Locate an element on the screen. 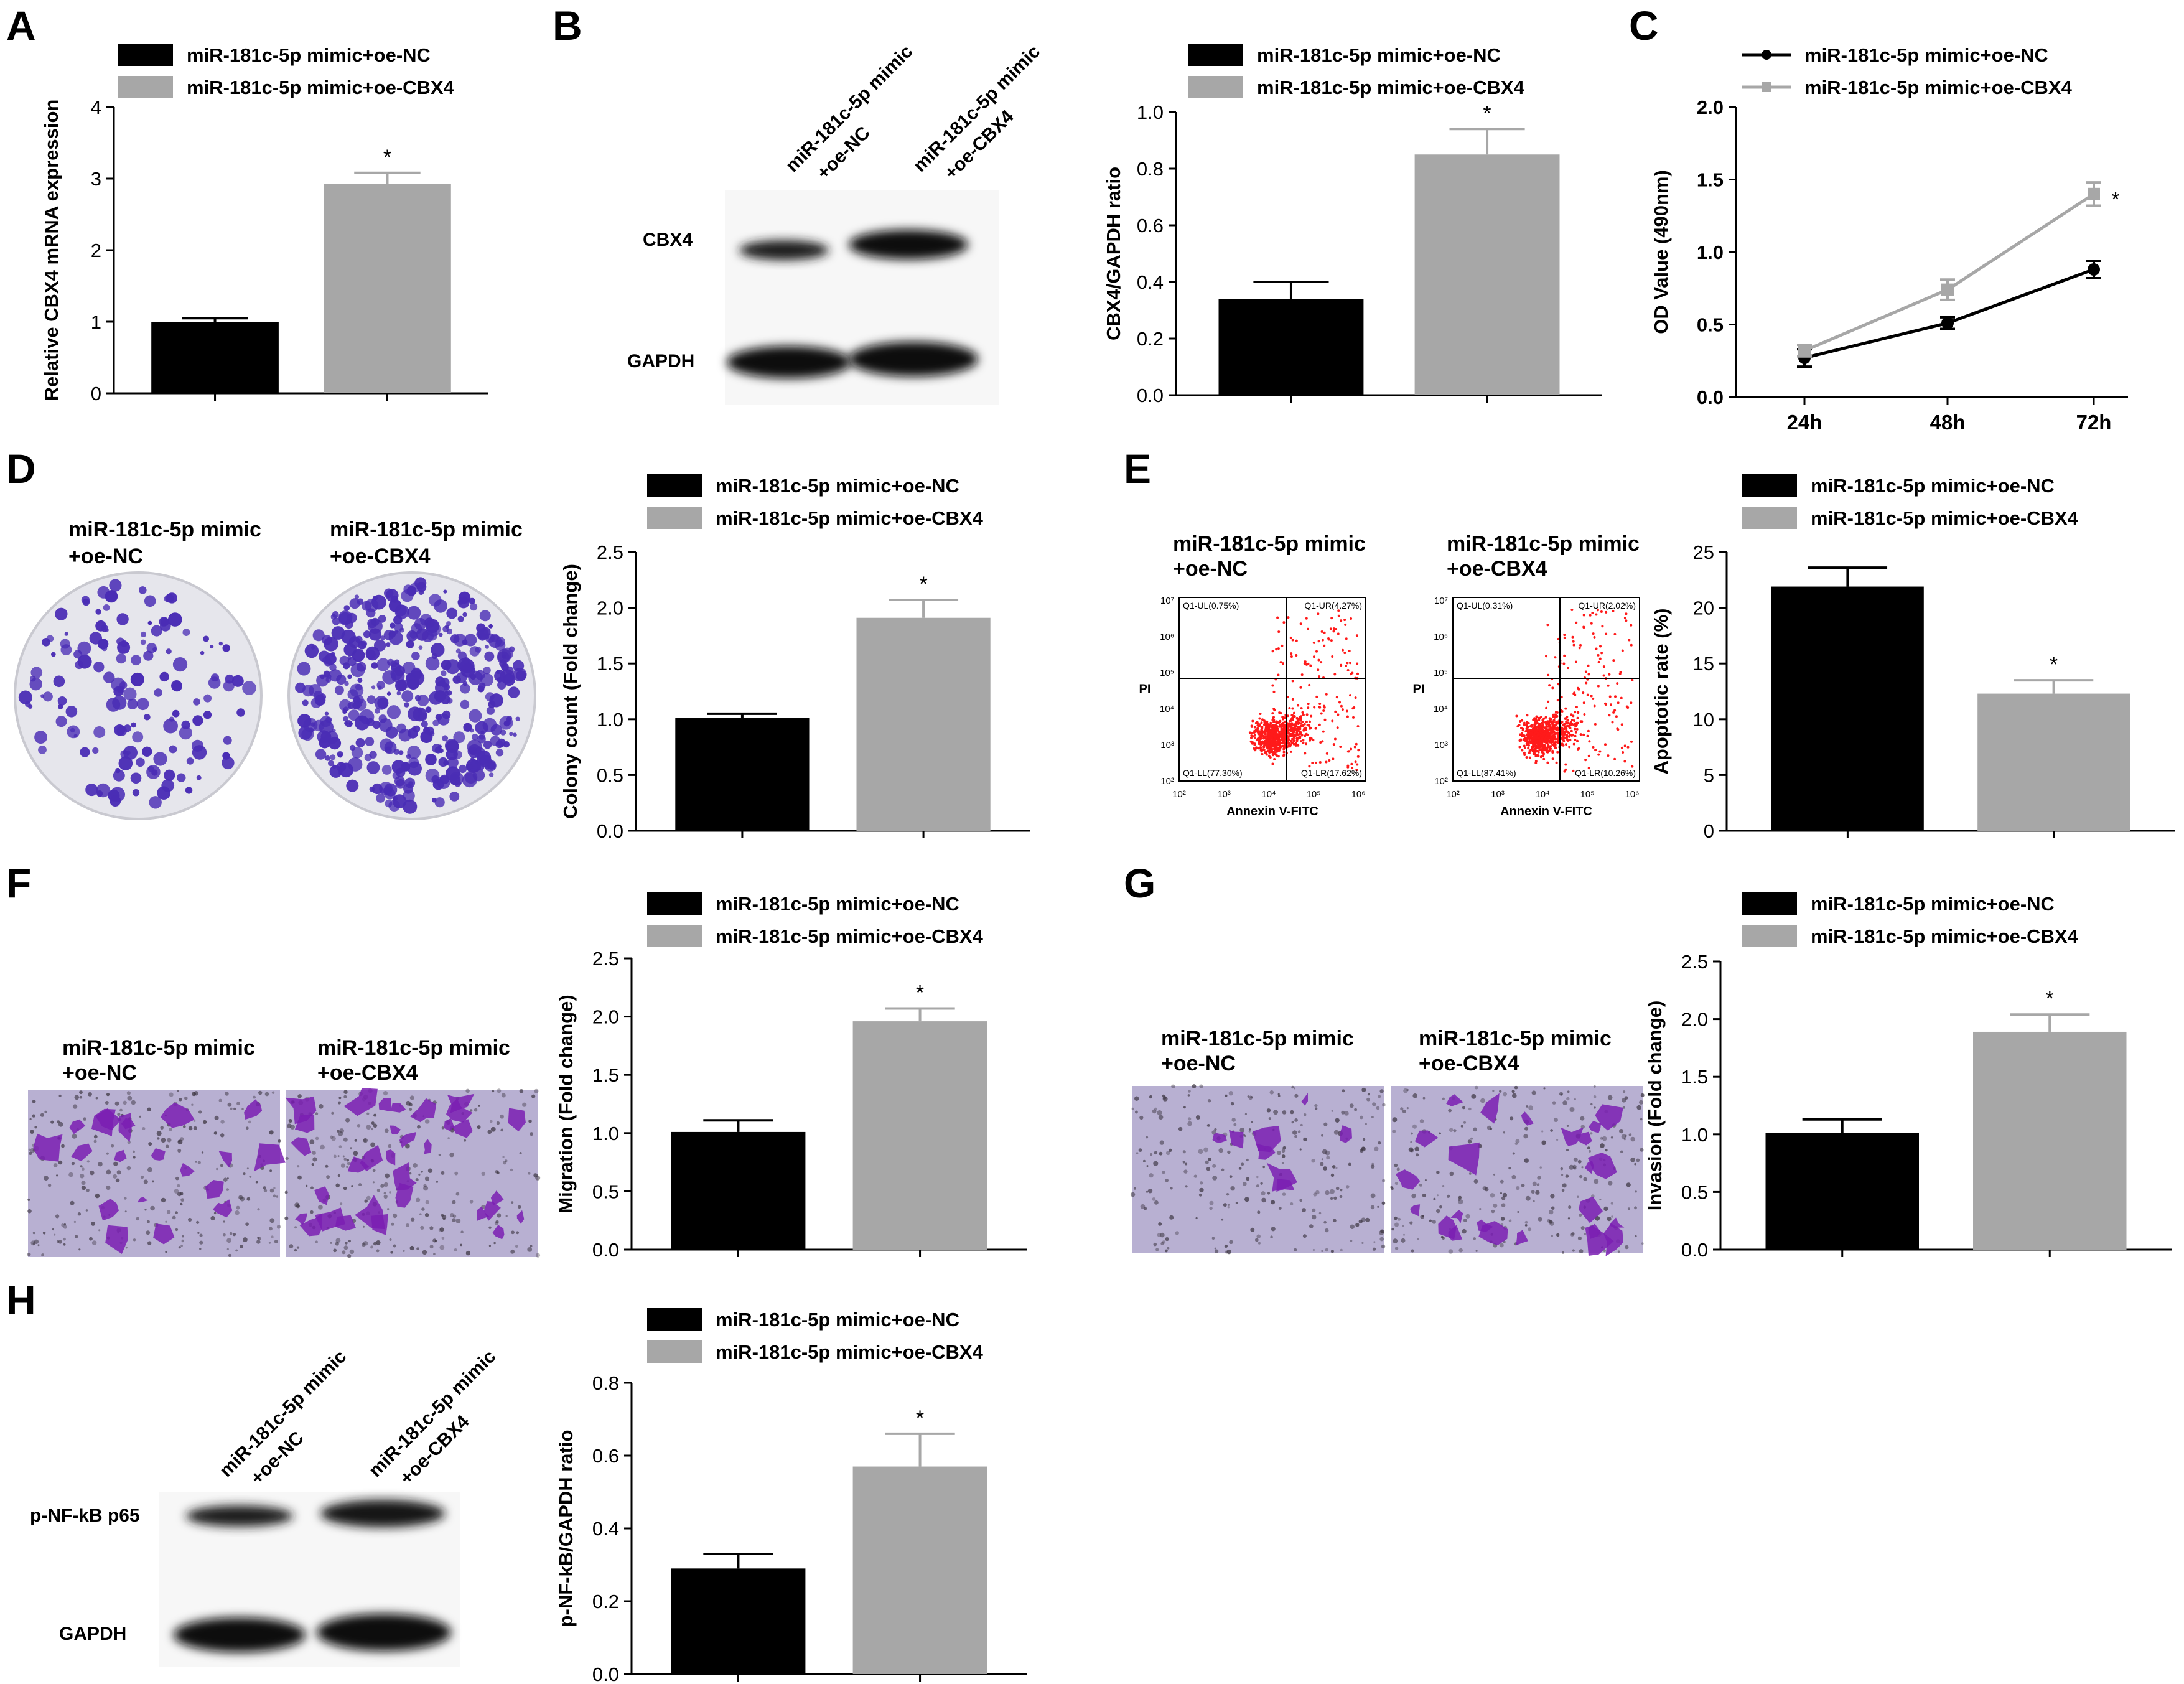 The width and height of the screenshot is (2184, 1684). y-tick-label: 2.0 is located at coordinates (1711, 107).